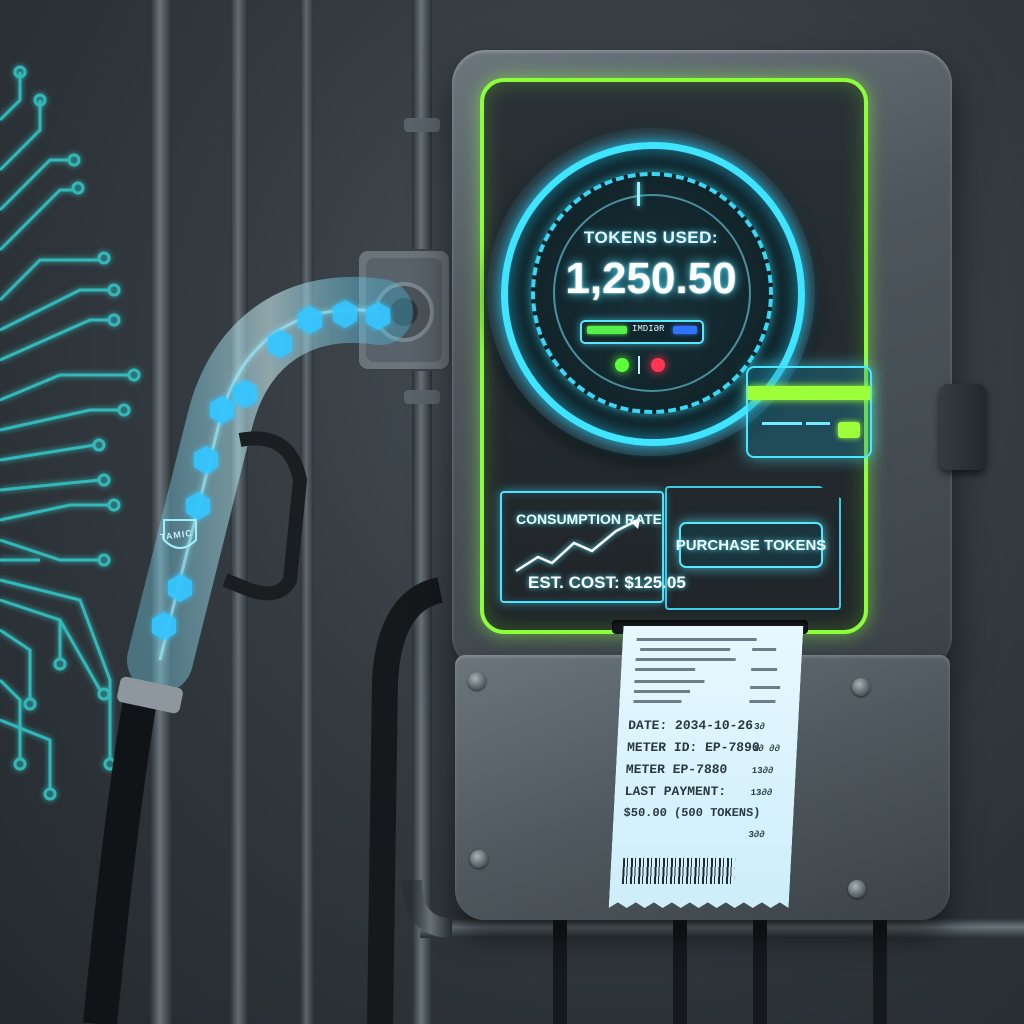 The width and height of the screenshot is (1024, 1024). I want to click on side-latch, so click(963, 427).